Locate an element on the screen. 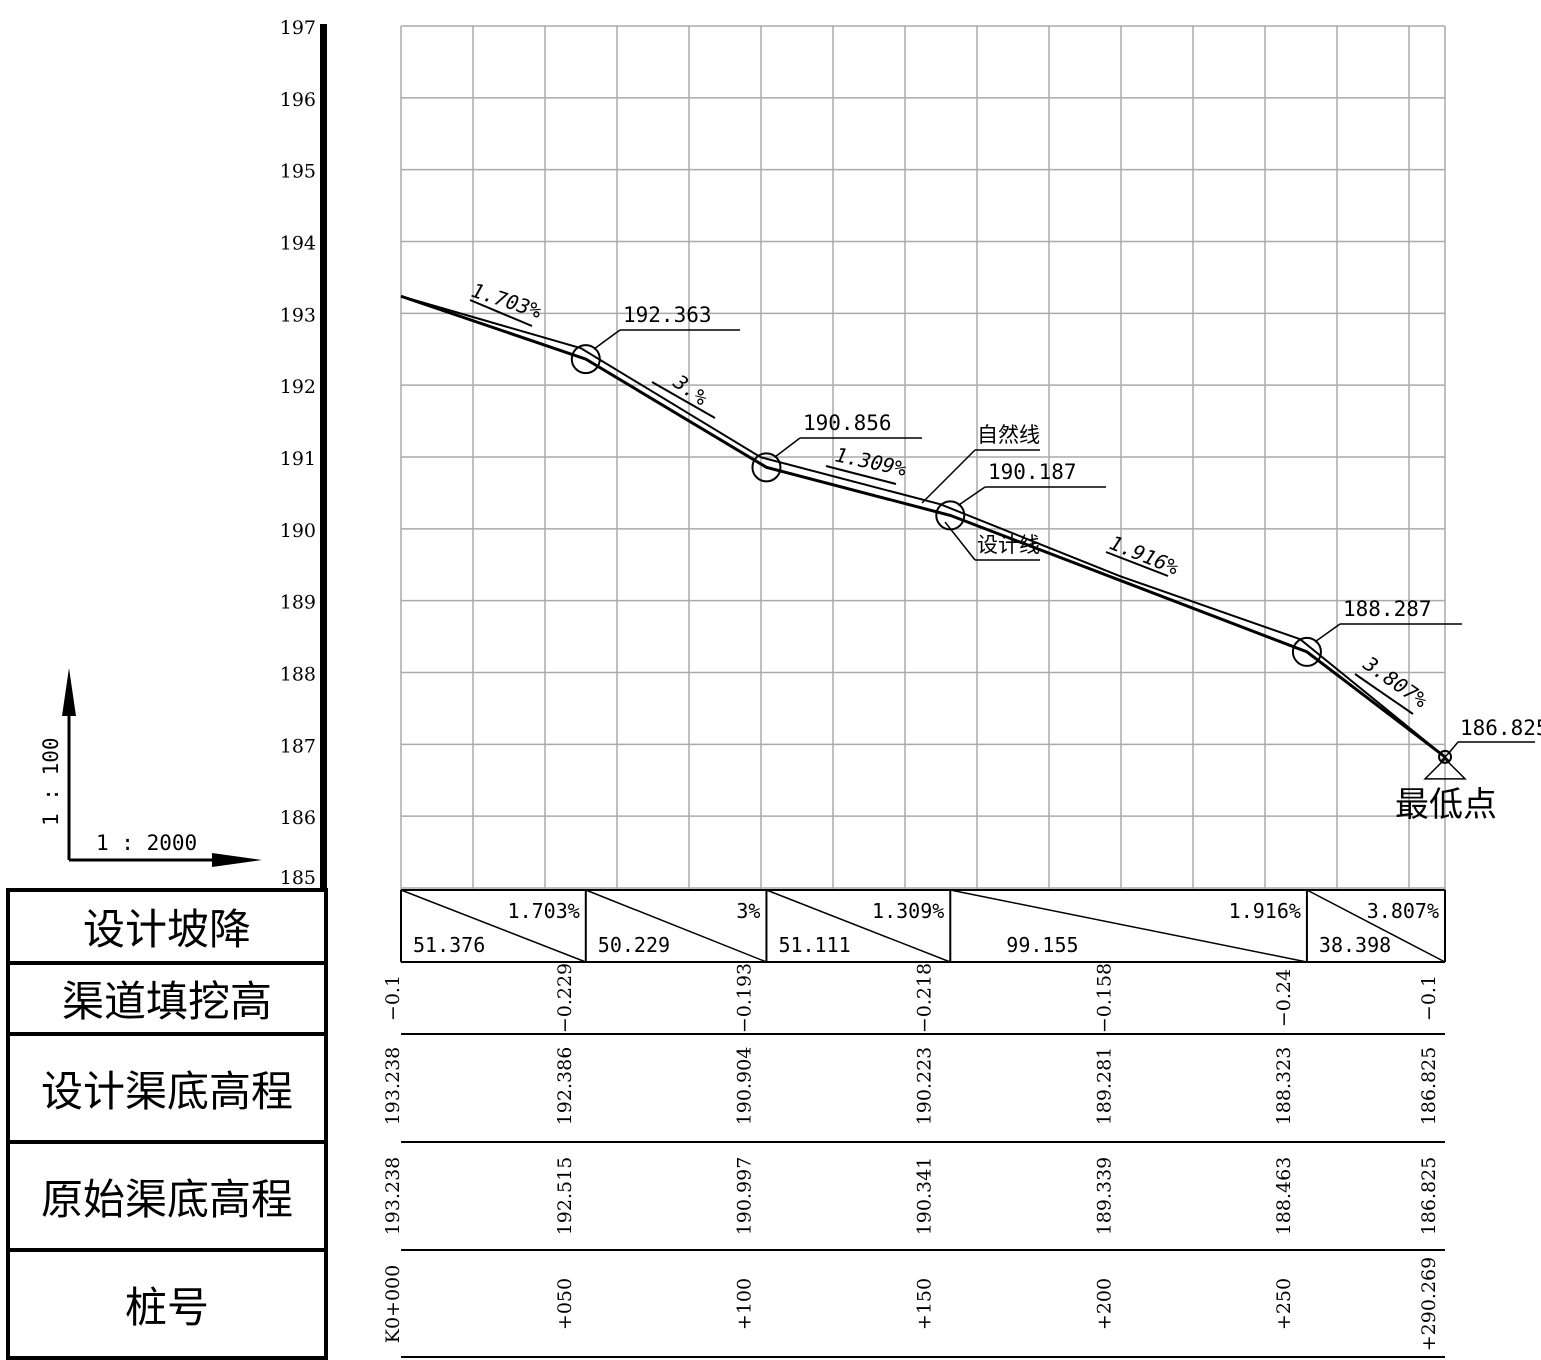 This screenshot has height=1360, width=1541. station-value: +100 is located at coordinates (745, 1304).